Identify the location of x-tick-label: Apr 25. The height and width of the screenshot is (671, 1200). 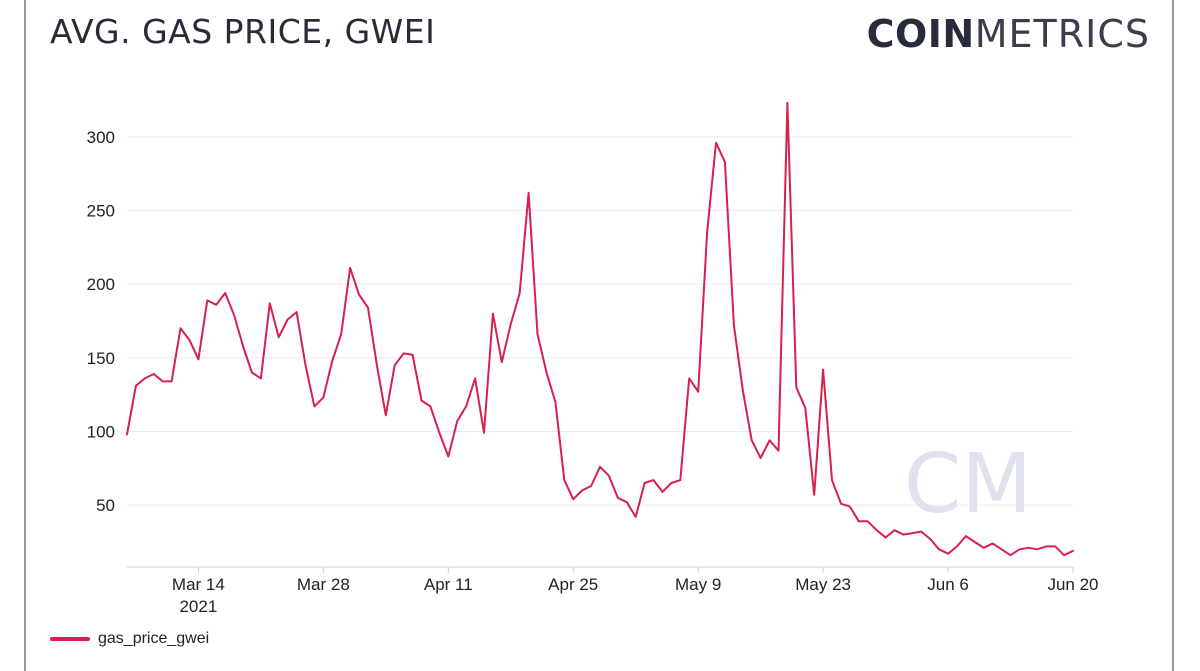
(573, 584).